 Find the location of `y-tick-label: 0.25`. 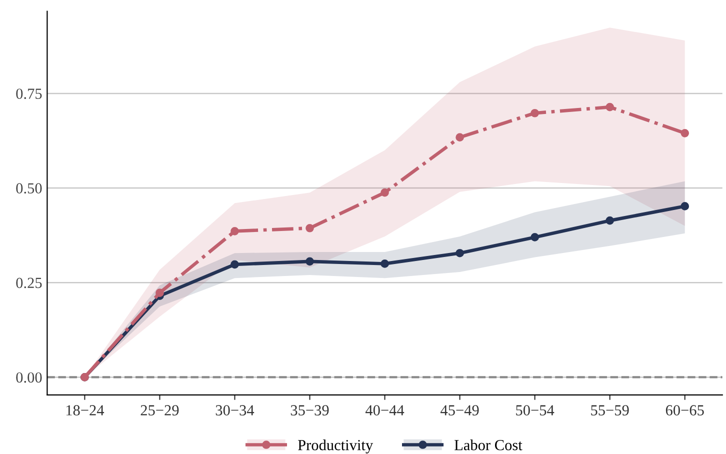

y-tick-label: 0.25 is located at coordinates (29, 283).